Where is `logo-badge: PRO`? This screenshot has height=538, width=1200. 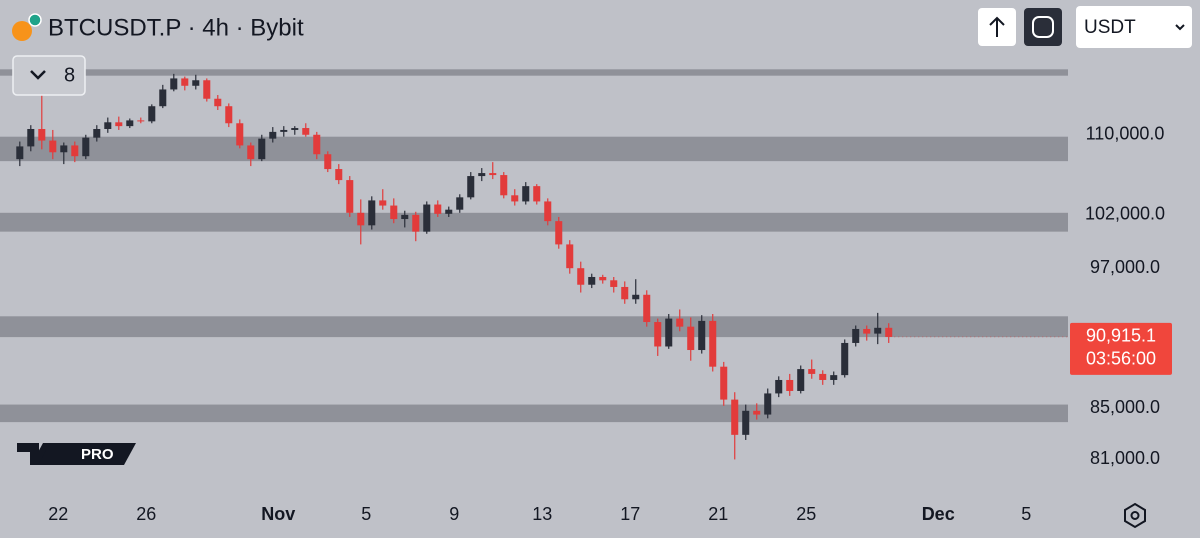 logo-badge: PRO is located at coordinates (97, 454).